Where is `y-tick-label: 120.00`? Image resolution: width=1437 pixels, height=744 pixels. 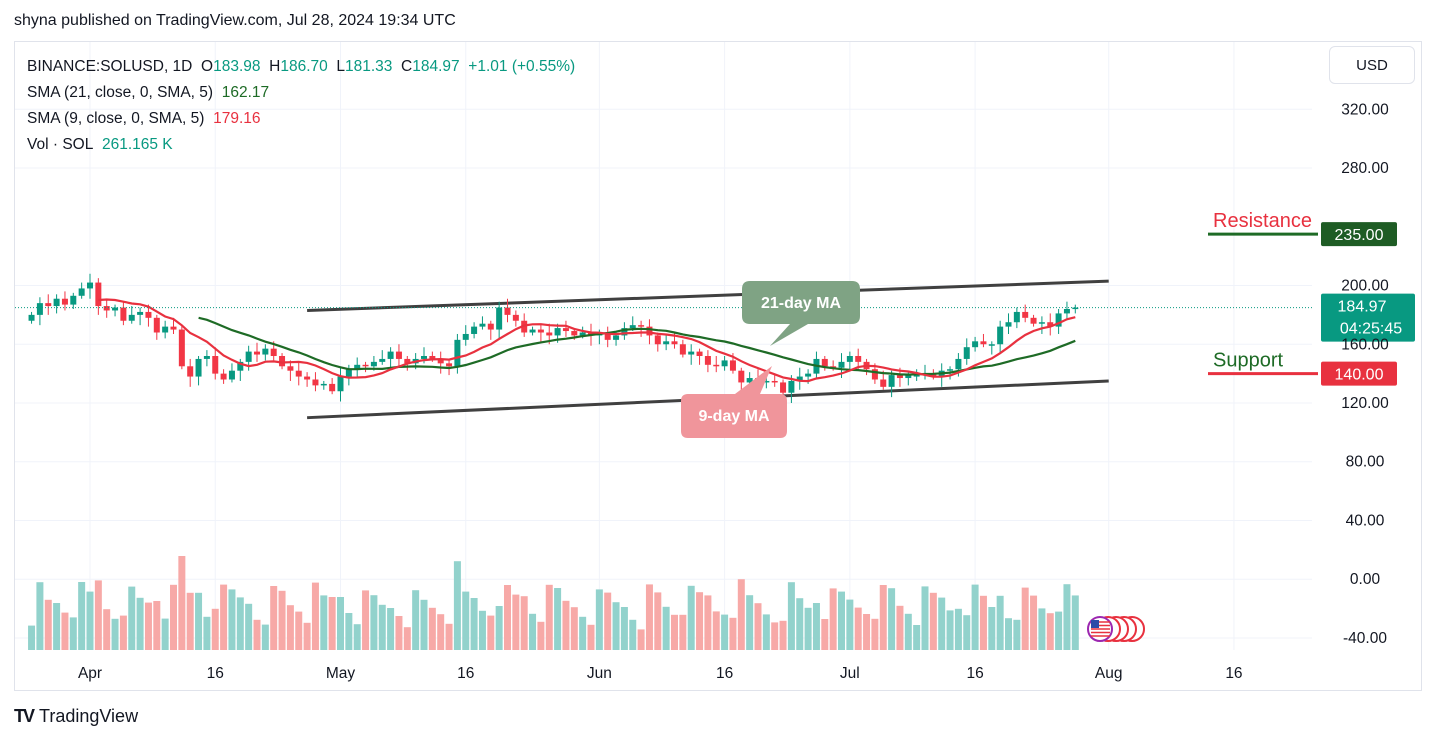 y-tick-label: 120.00 is located at coordinates (1365, 403).